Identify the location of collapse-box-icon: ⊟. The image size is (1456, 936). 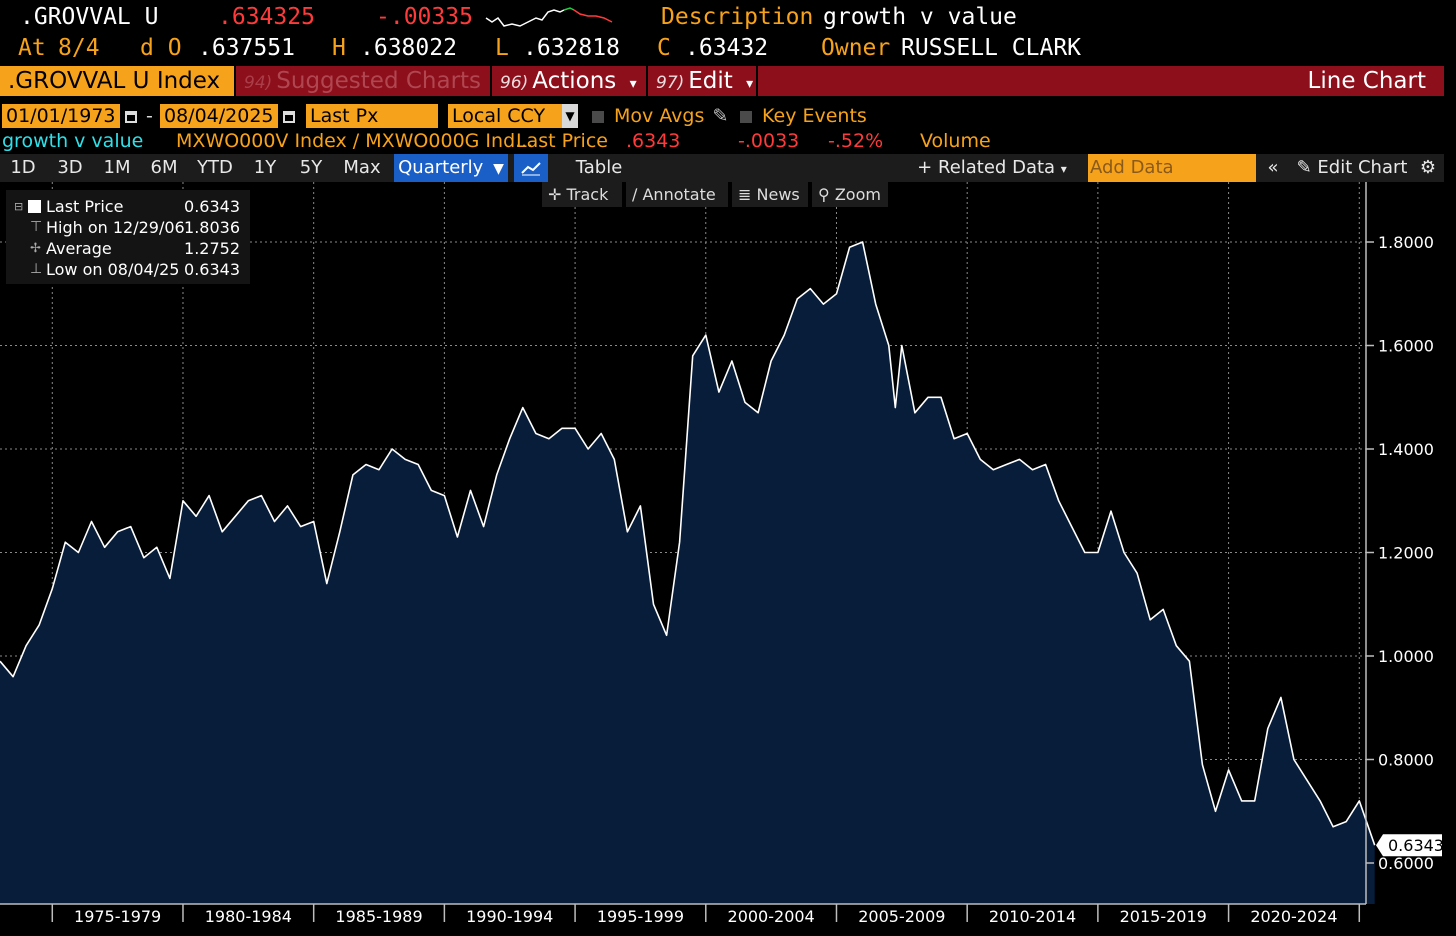
(19, 206).